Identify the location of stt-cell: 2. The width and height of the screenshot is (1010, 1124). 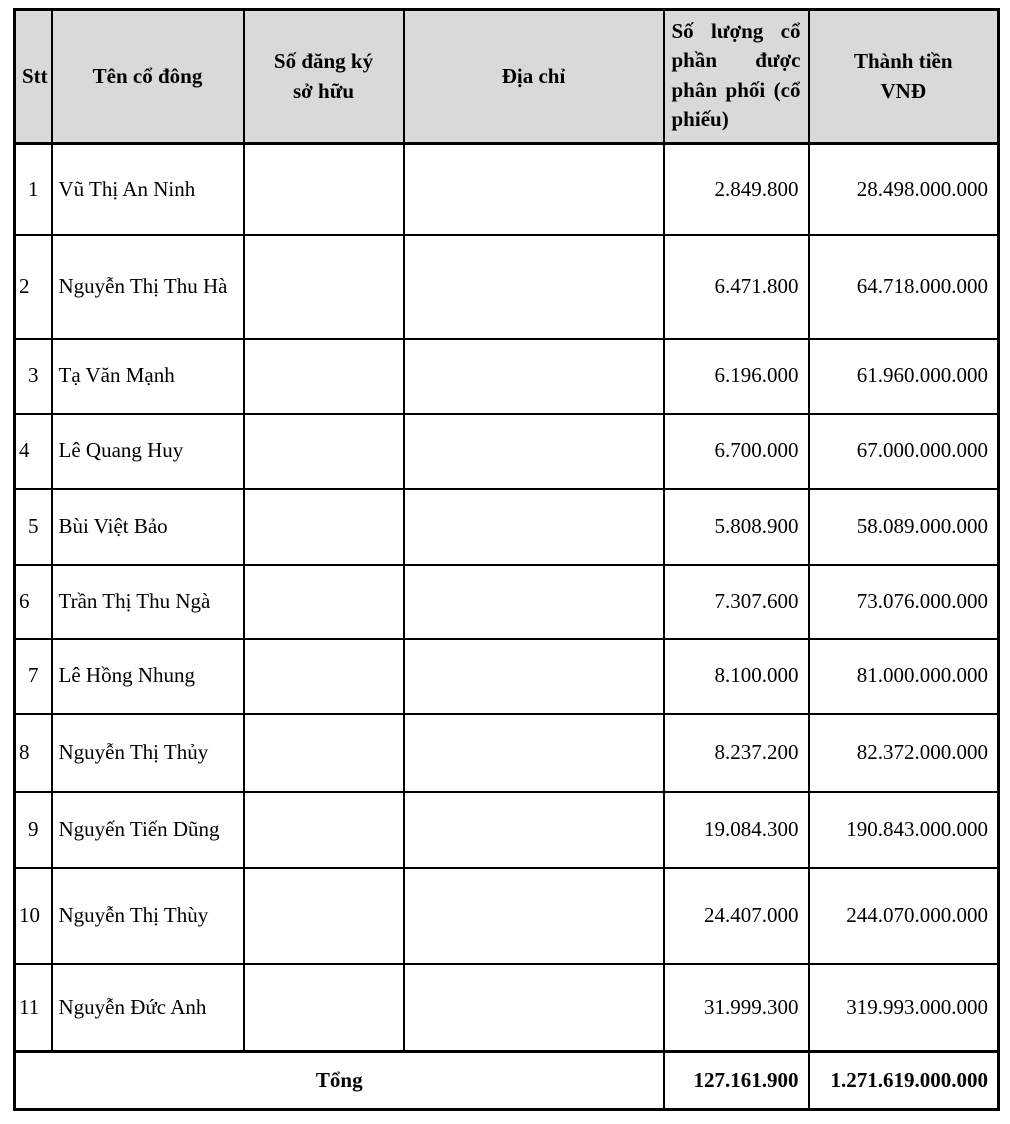
(33, 286).